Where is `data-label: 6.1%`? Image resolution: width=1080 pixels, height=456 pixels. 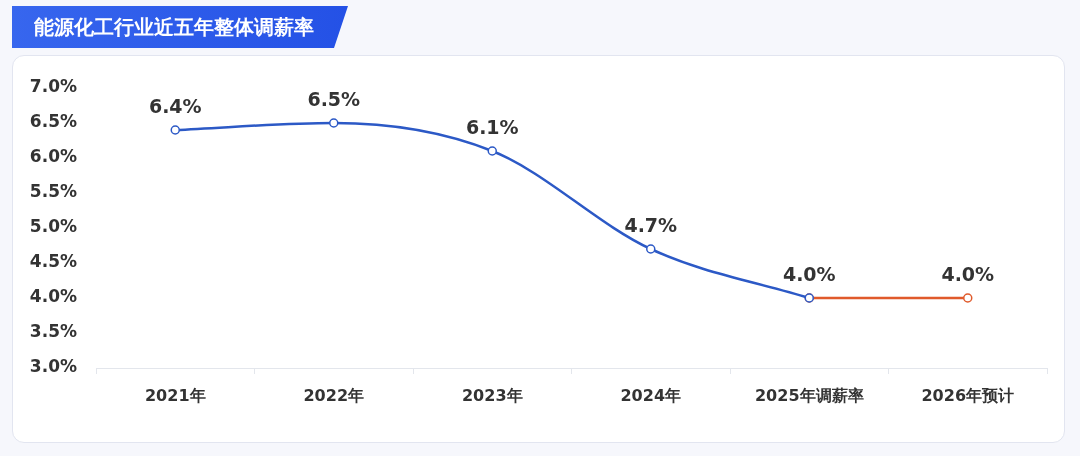 data-label: 6.1% is located at coordinates (492, 127).